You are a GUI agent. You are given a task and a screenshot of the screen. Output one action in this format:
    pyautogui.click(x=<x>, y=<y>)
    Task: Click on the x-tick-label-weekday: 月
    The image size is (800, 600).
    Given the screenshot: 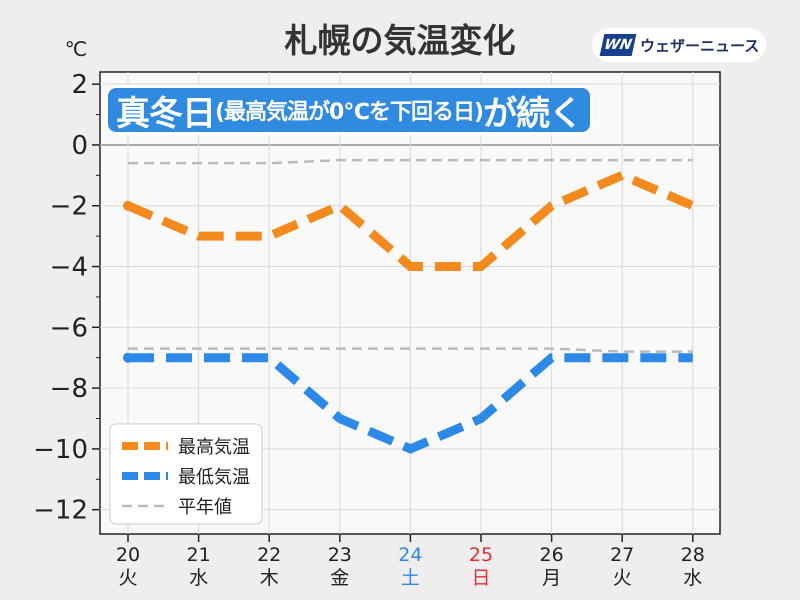 What is the action you would take?
    pyautogui.click(x=551, y=578)
    